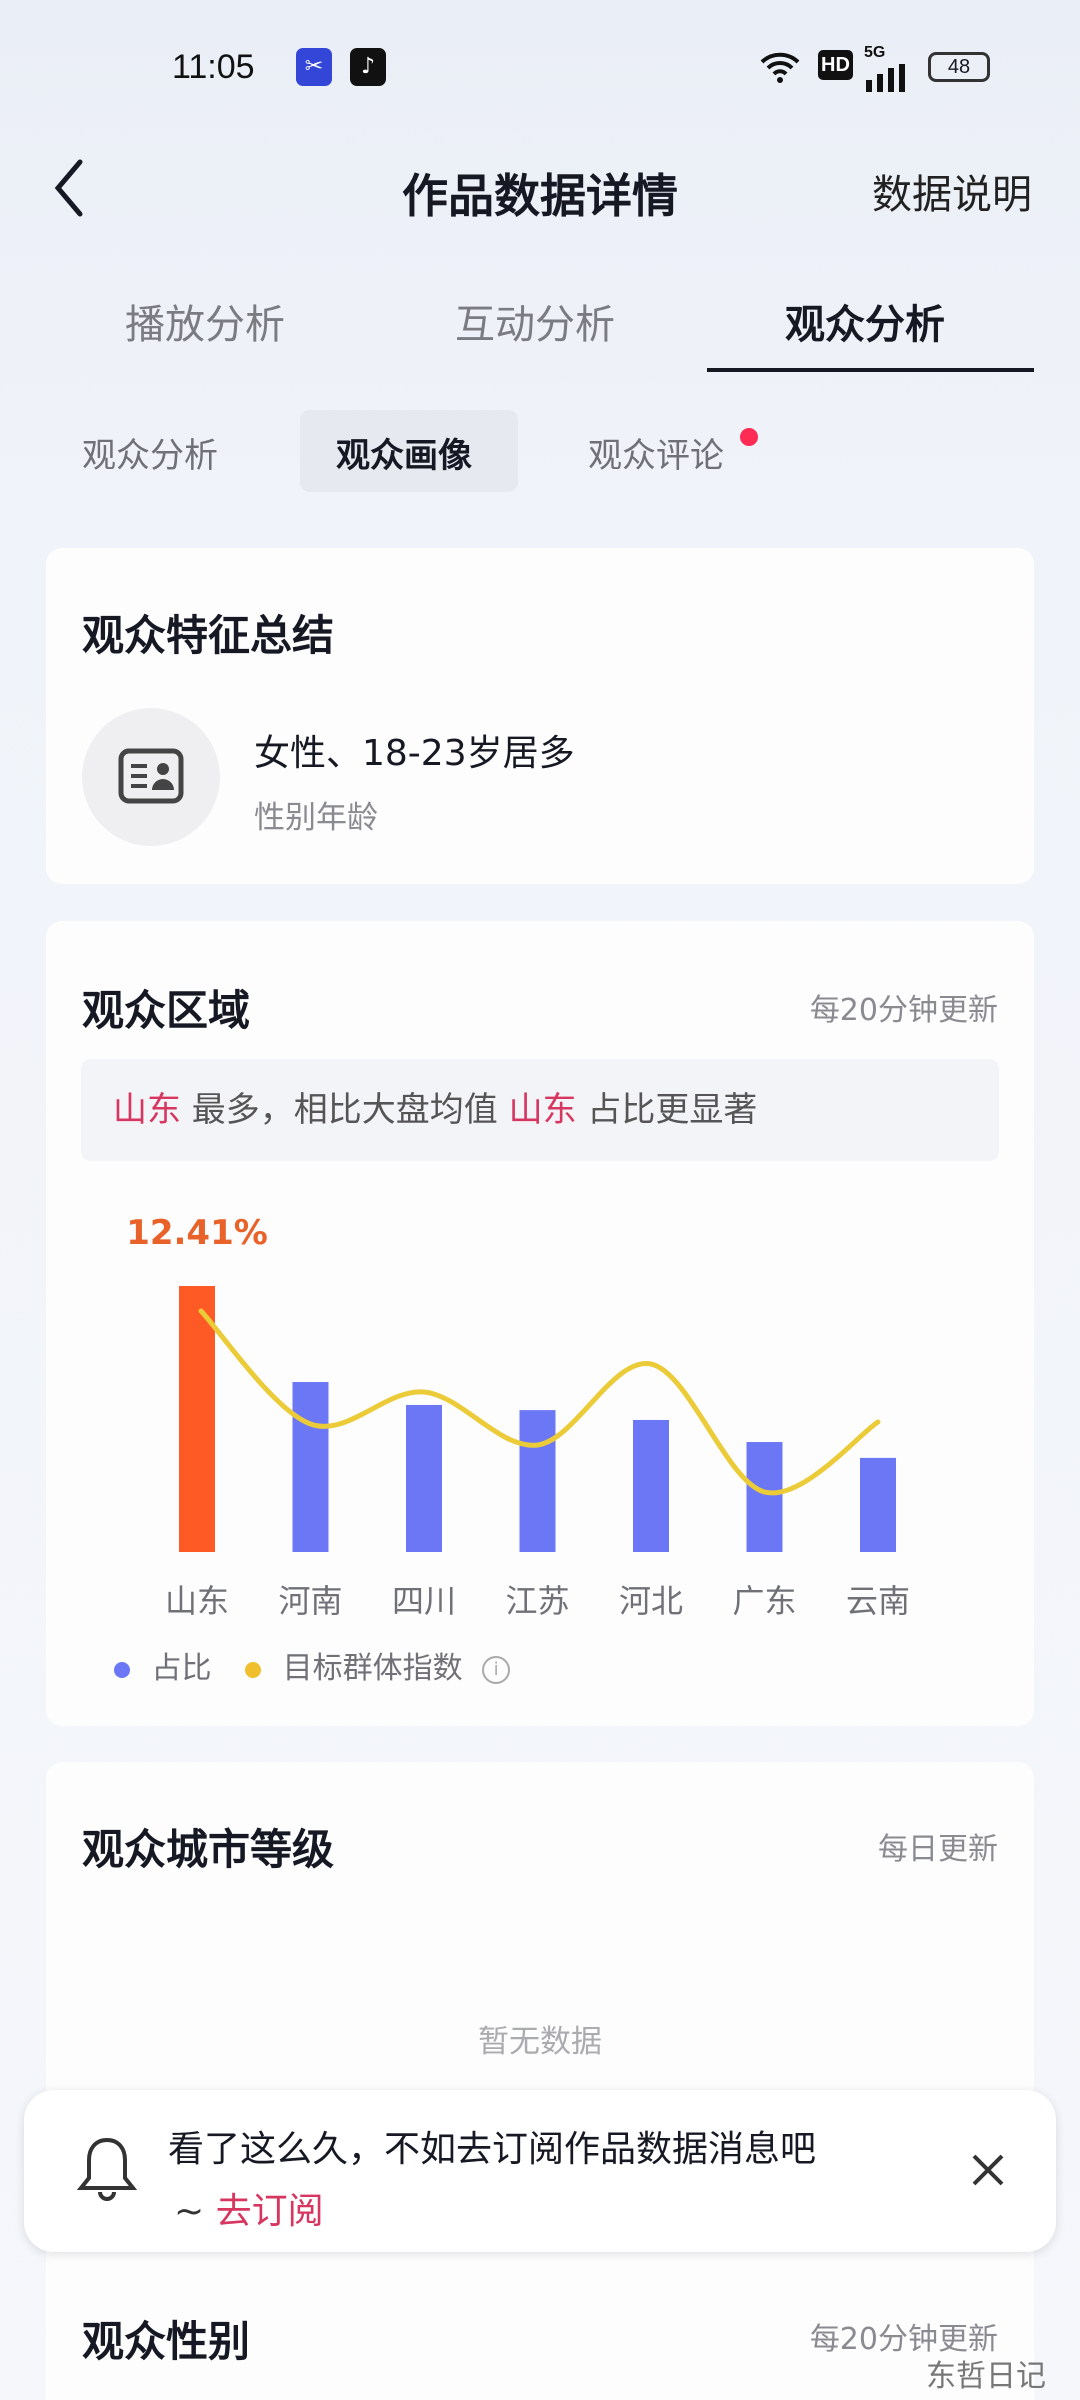  I want to click on status-time: 11:05, so click(213, 67).